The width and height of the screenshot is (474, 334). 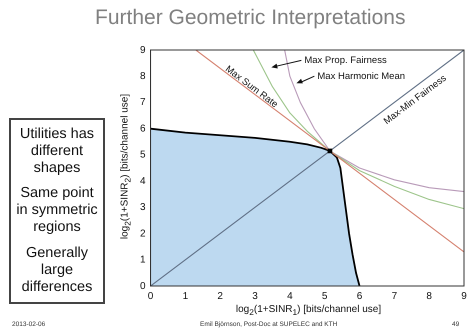 What do you see at coordinates (143, 208) in the screenshot?
I see `y-tick-label: 3` at bounding box center [143, 208].